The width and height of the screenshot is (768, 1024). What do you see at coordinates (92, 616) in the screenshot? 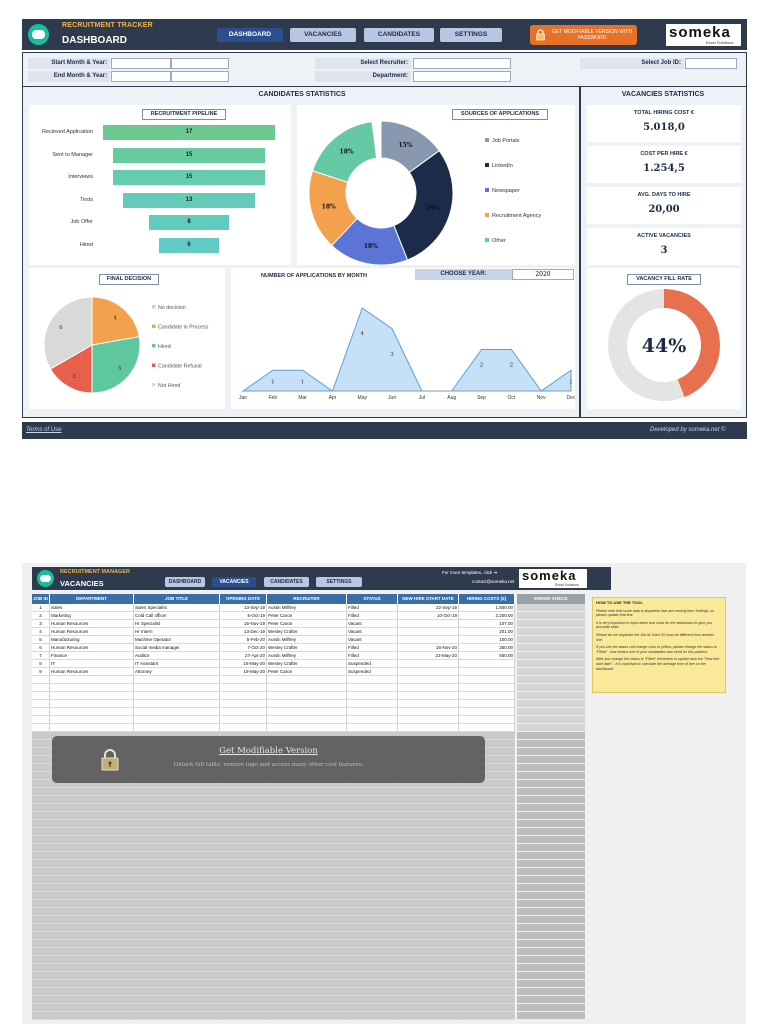
I see `table-cell: Marketing` at bounding box center [92, 616].